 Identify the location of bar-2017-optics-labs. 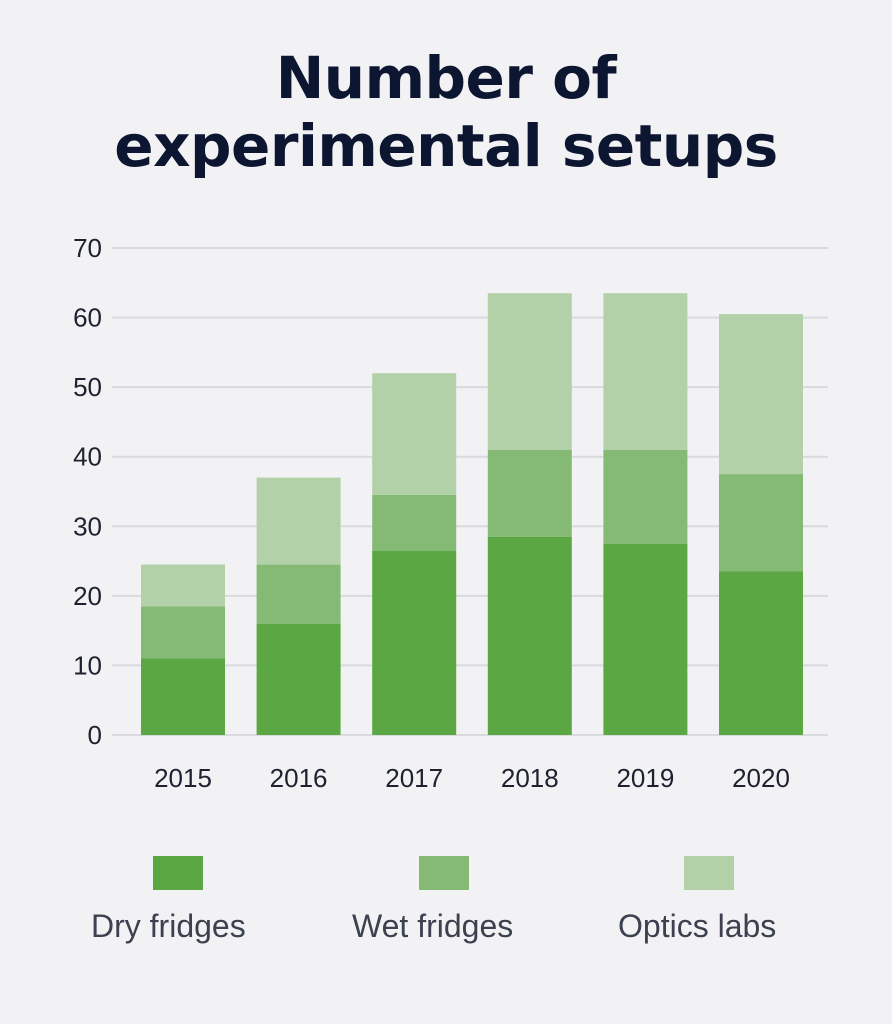
(414, 434).